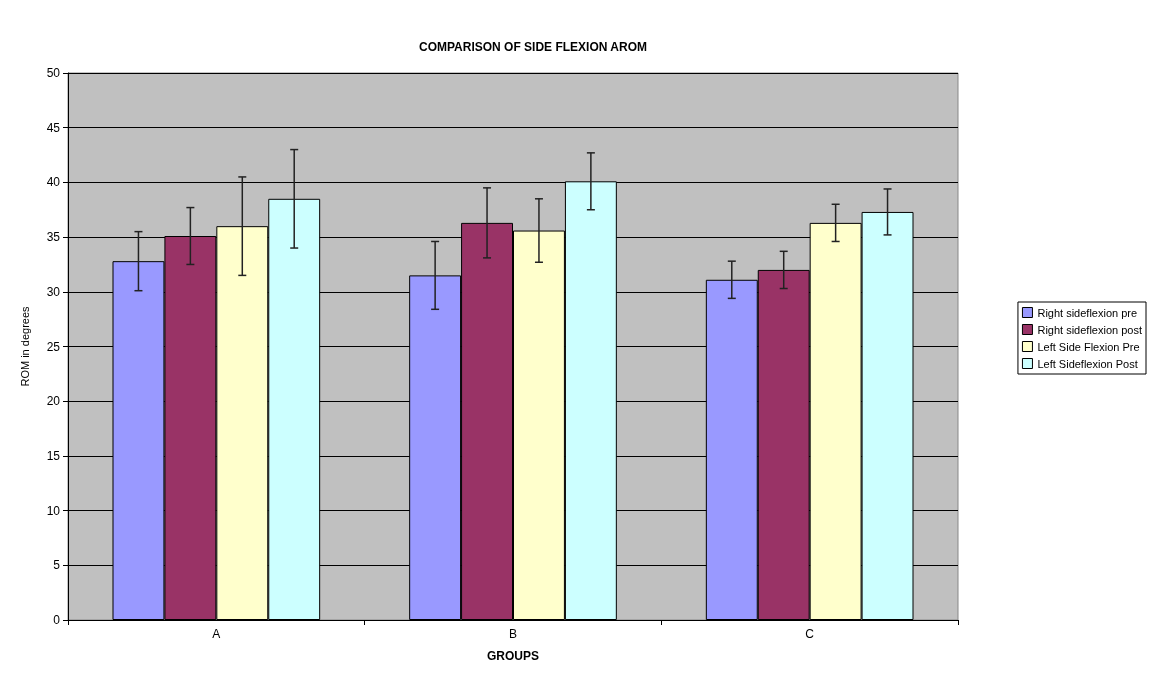 Image resolution: width=1156 pixels, height=677 pixels. Describe the element at coordinates (53, 127) in the screenshot. I see `y-tick-label: 45` at that location.